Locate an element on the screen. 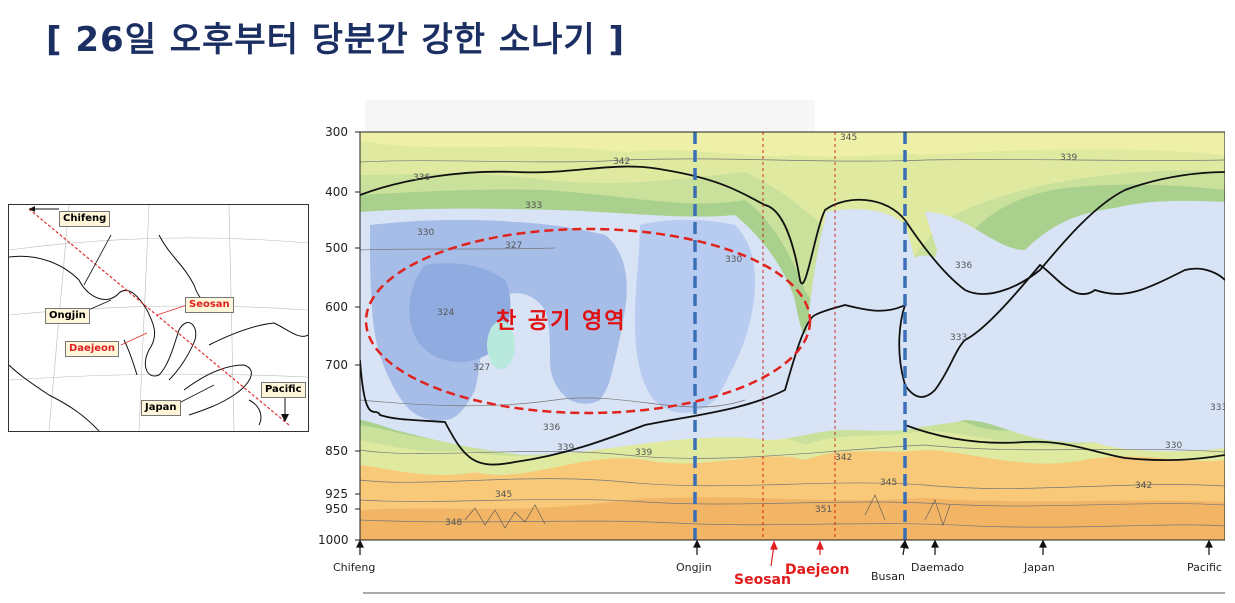 This screenshot has width=1235, height=603. y-tick-300: 300 is located at coordinates (336, 132).